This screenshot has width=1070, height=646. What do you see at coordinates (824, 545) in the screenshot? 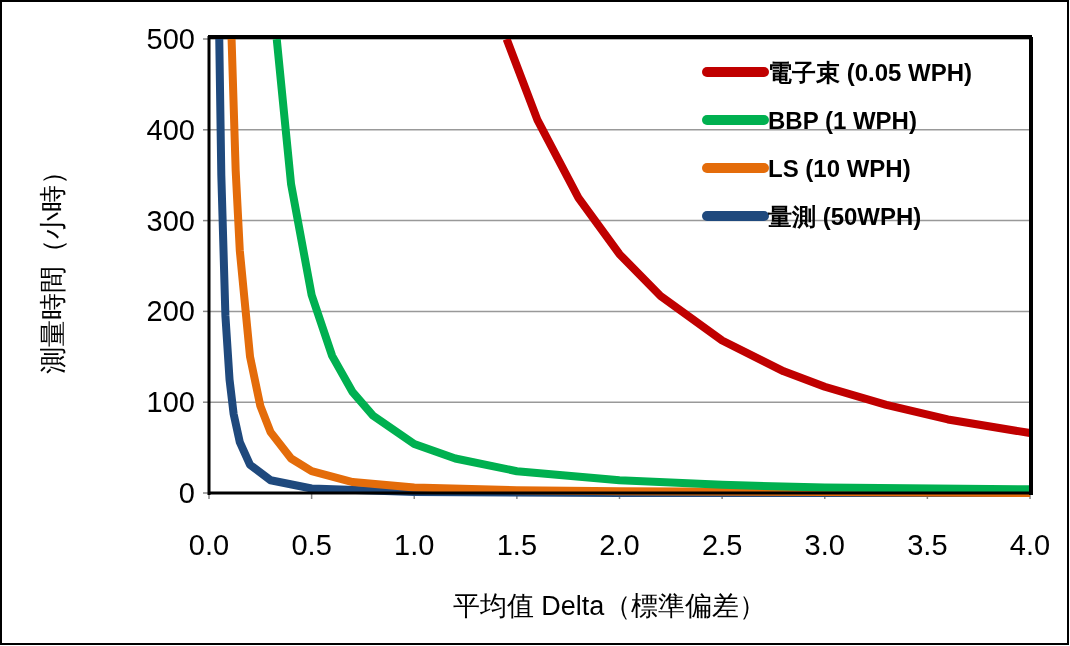
I see `x-tick-label: 3.0` at bounding box center [824, 545].